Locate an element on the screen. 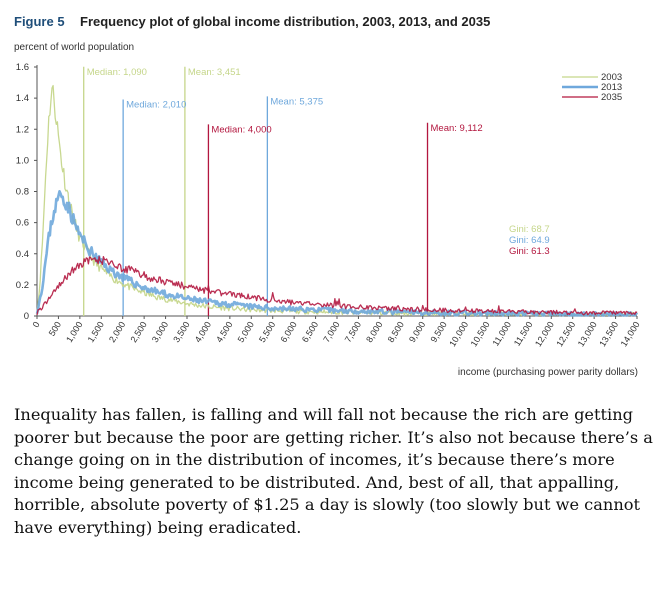 Image resolution: width=662 pixels, height=596 pixels. marker-label: Median: 4,000 is located at coordinates (241, 129).